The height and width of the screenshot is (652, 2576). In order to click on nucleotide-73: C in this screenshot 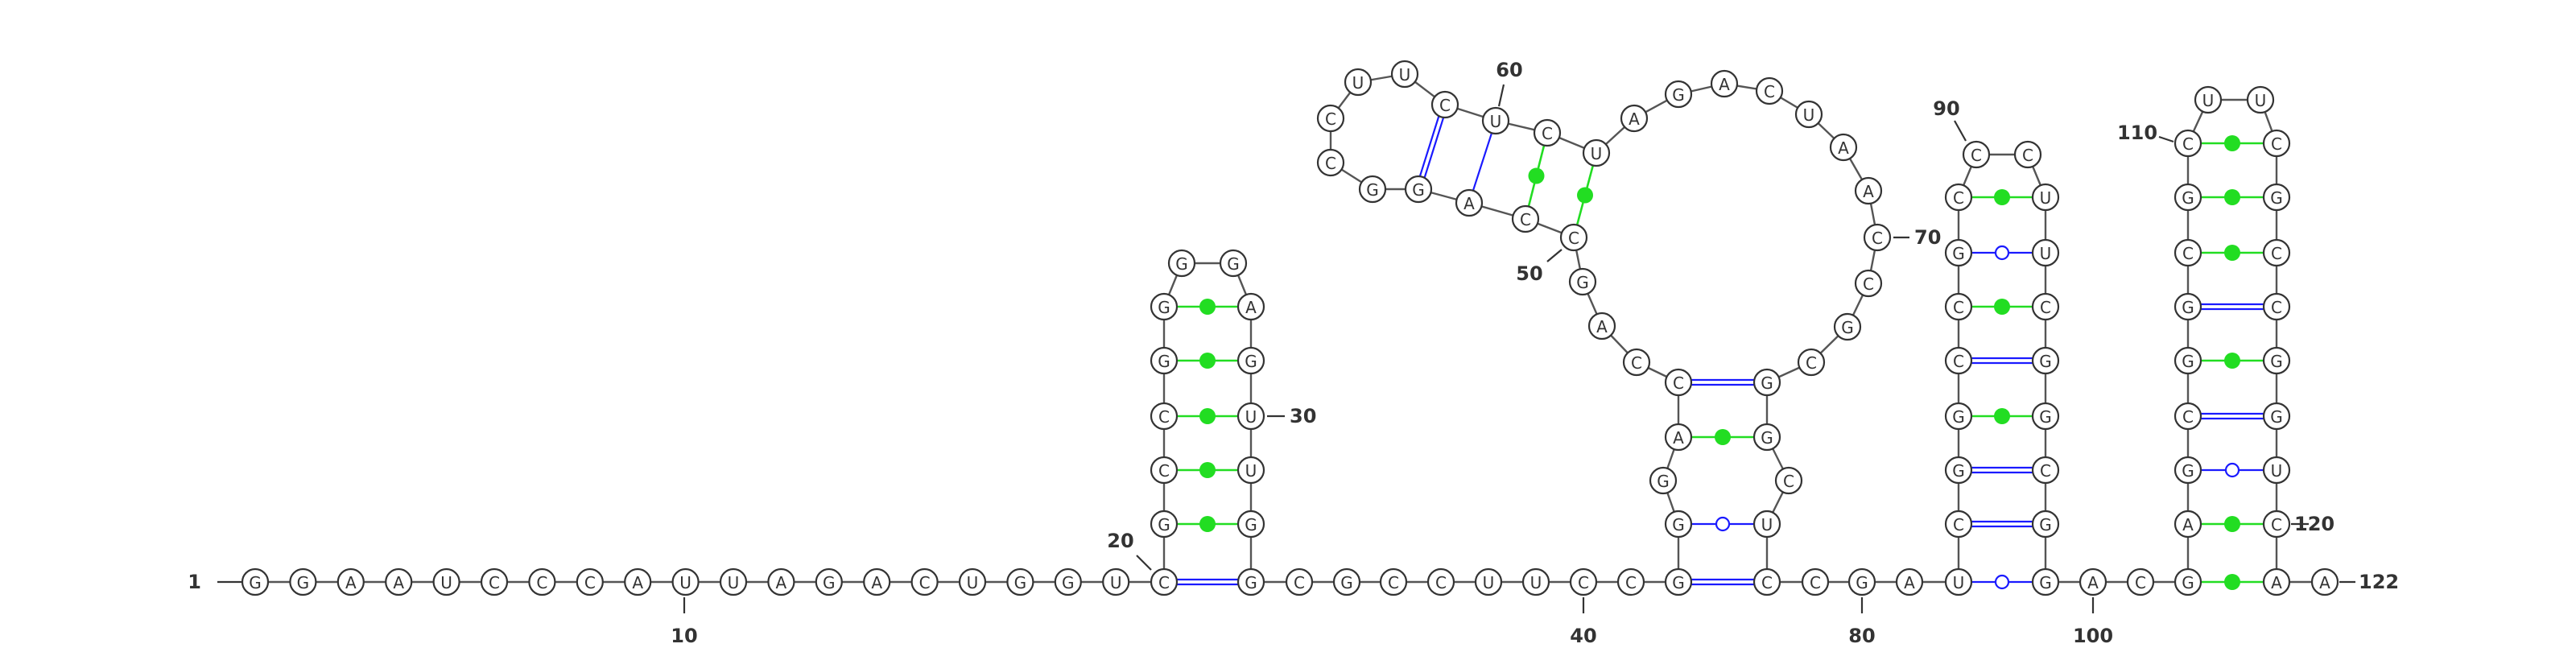, I will do `click(1811, 362)`.